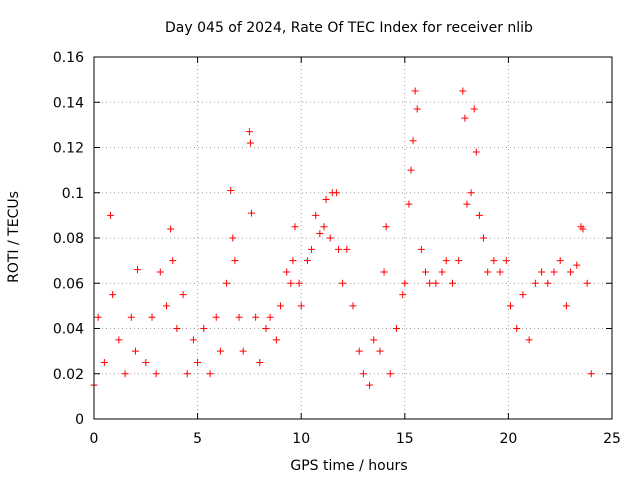 The width and height of the screenshot is (640, 484). Describe the element at coordinates (68, 375) in the screenshot. I see `y-tick-label: 0.02` at that location.